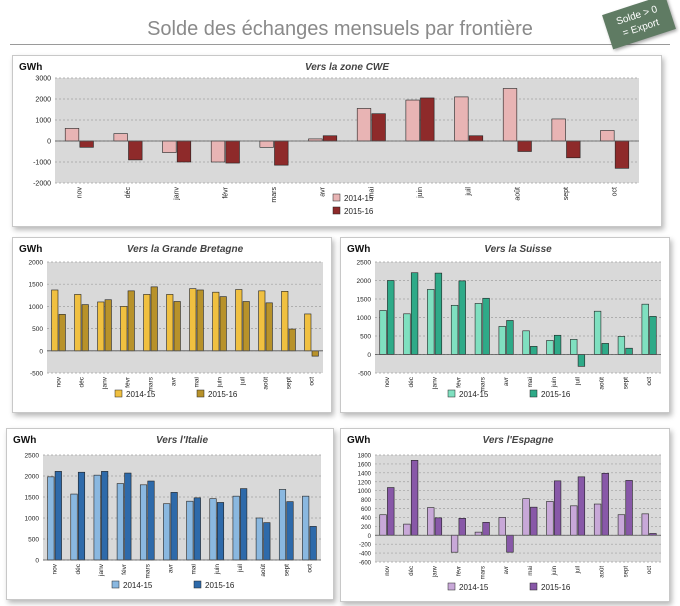  I want to click on chart-title: Vers la zone CWE, so click(347, 67).